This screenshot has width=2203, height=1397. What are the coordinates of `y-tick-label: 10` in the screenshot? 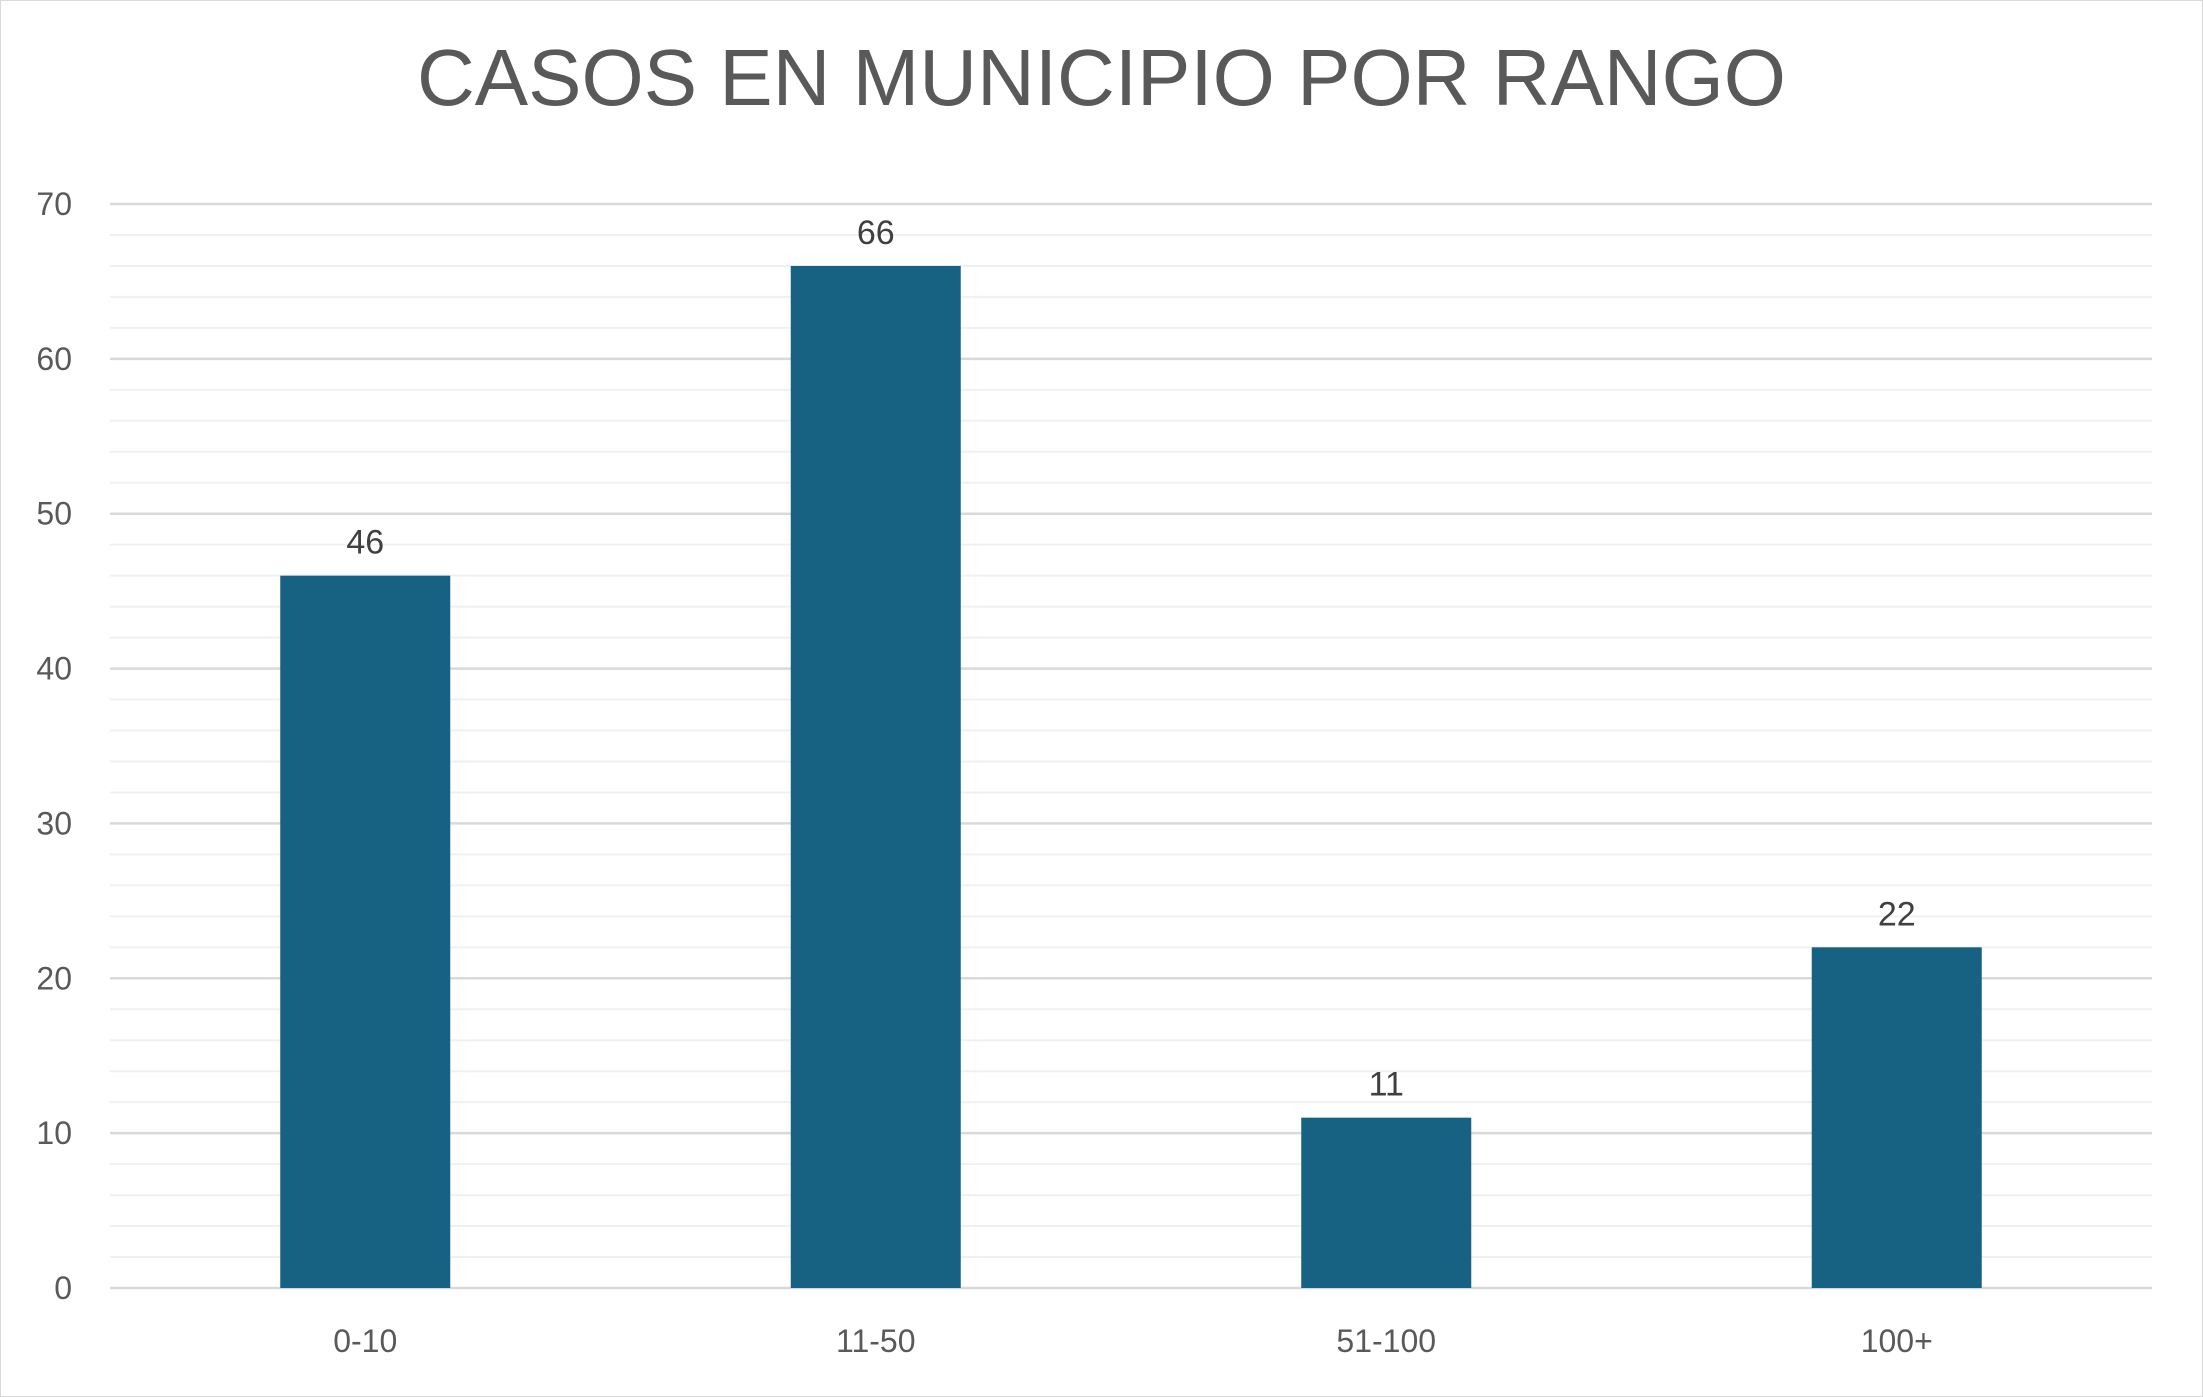 It's located at (54, 1133).